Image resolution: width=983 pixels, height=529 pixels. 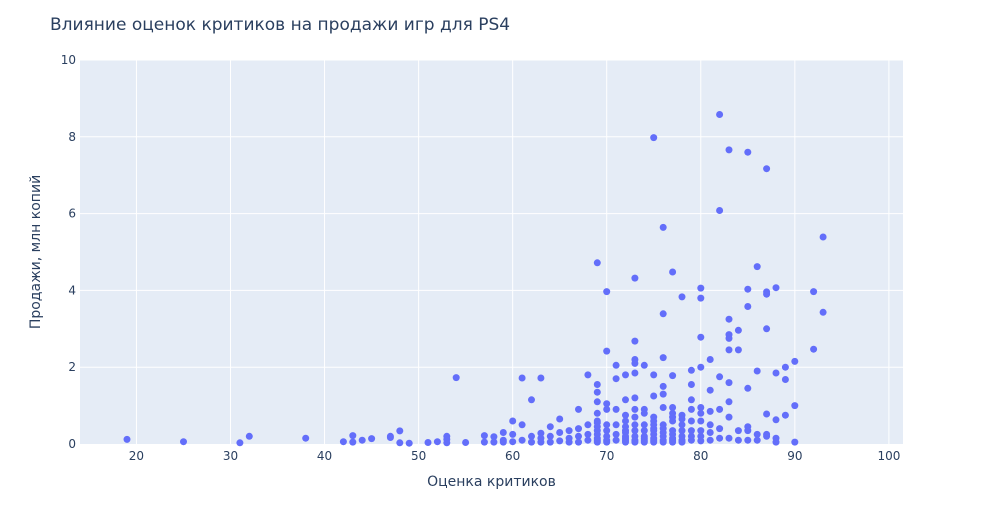 I want to click on x-tick-label: 50, so click(x=418, y=456).